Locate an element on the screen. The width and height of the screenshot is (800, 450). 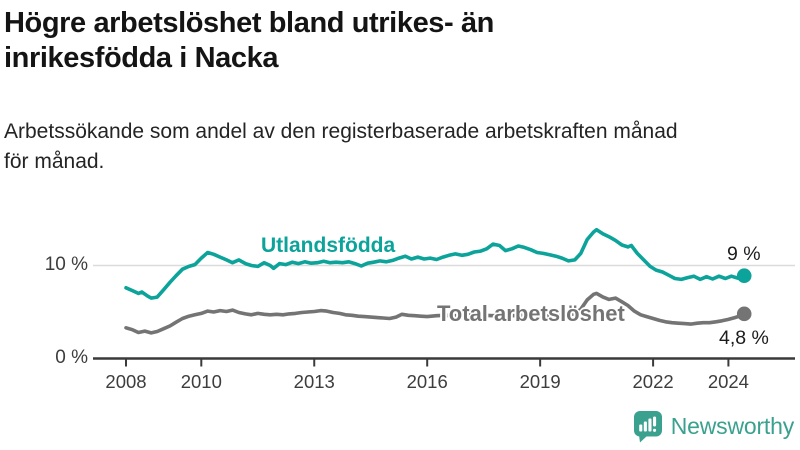
series-label-total-arbetsloshet: Total arbetslöshet is located at coordinates (531, 313).